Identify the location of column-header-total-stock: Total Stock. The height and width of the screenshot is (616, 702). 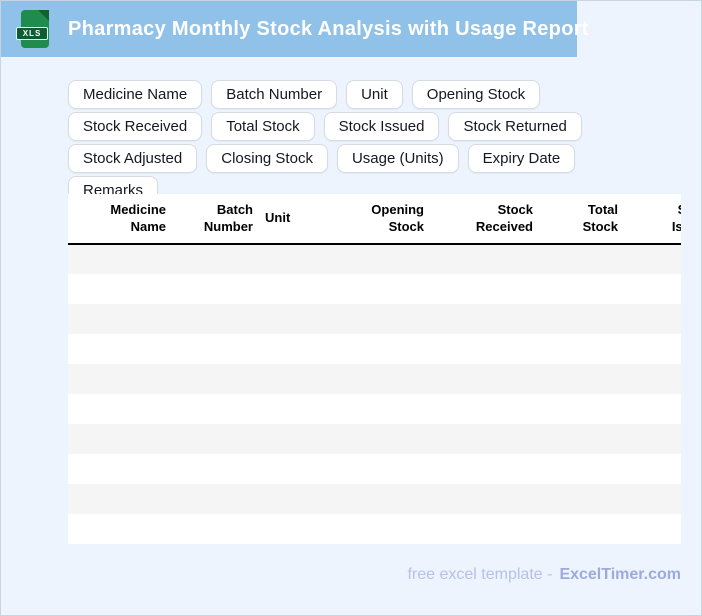
(585, 219).